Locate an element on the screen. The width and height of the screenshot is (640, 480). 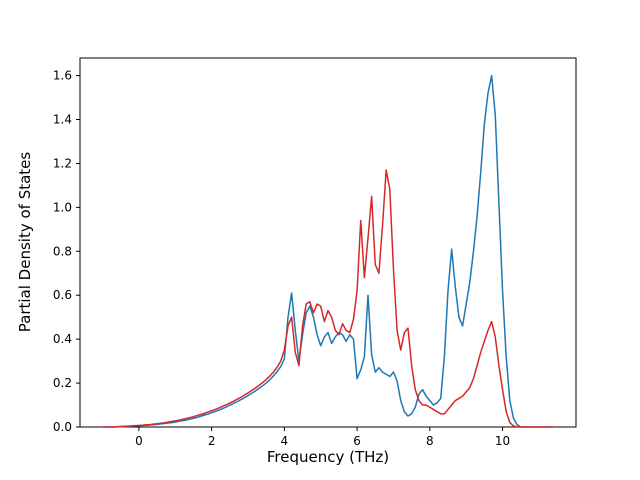
x-tick-label: 4 is located at coordinates (285, 441).